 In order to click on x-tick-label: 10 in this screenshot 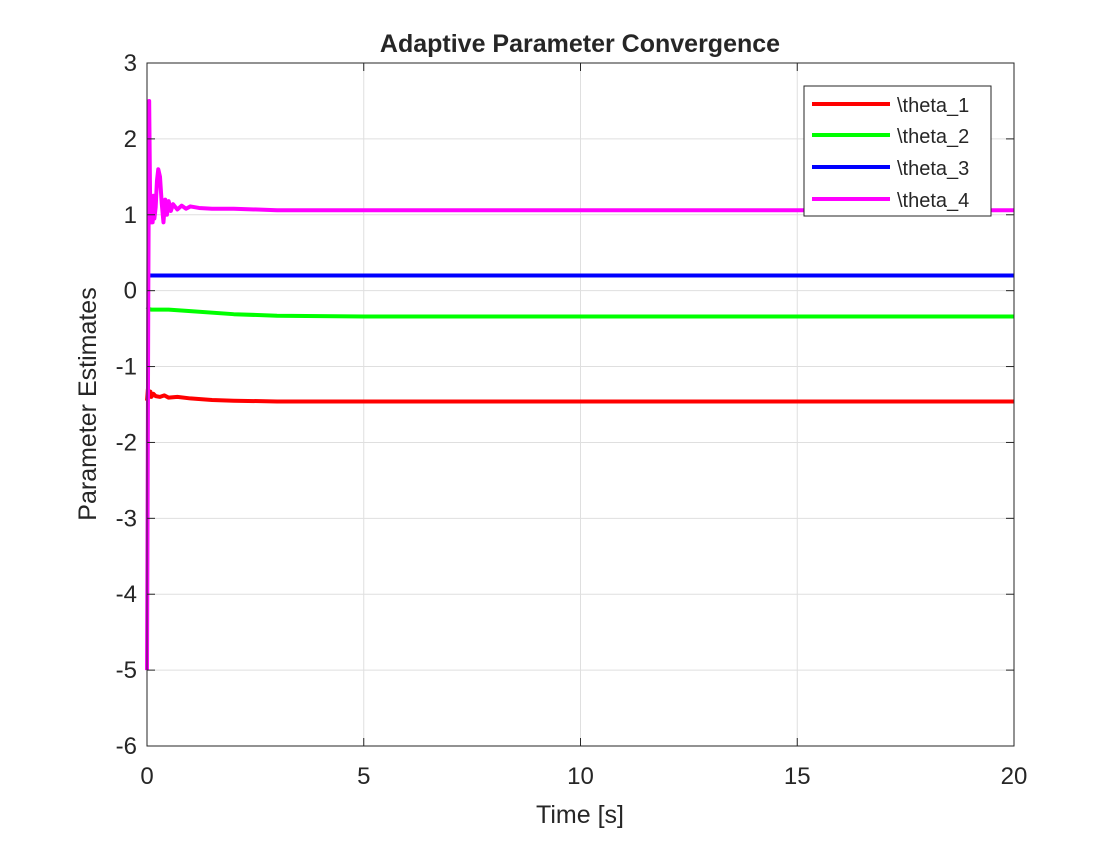, I will do `click(580, 776)`.